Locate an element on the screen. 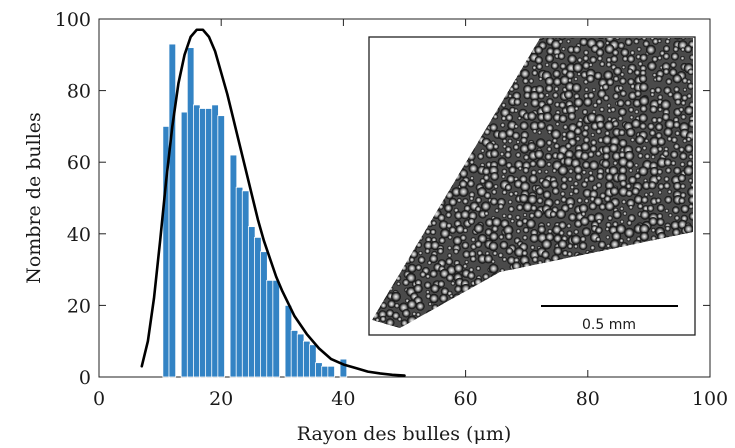  x-tick-label-4: 80 is located at coordinates (588, 399).